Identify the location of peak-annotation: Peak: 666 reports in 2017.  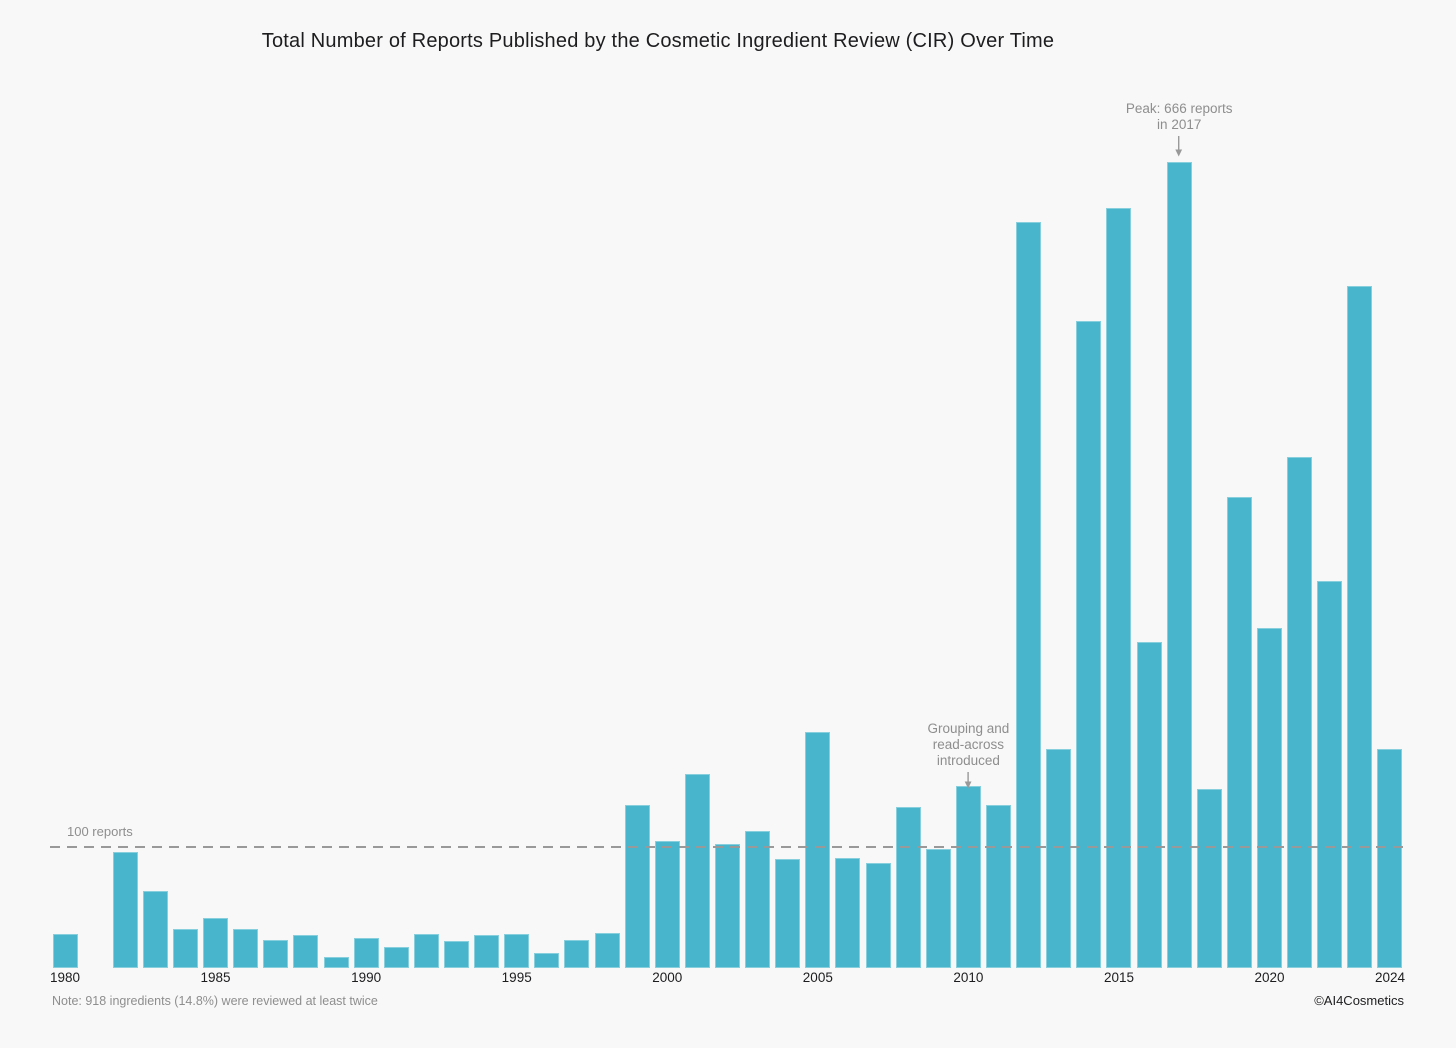
(1179, 129).